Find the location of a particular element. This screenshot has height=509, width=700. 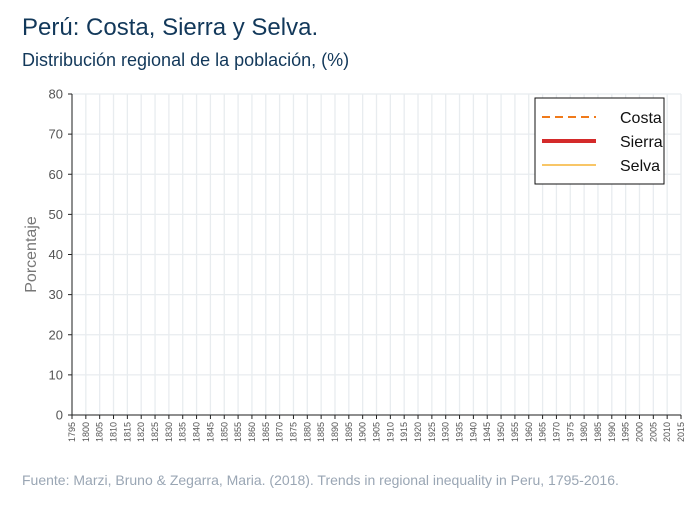

x-tick-label: 1895 is located at coordinates (349, 432).